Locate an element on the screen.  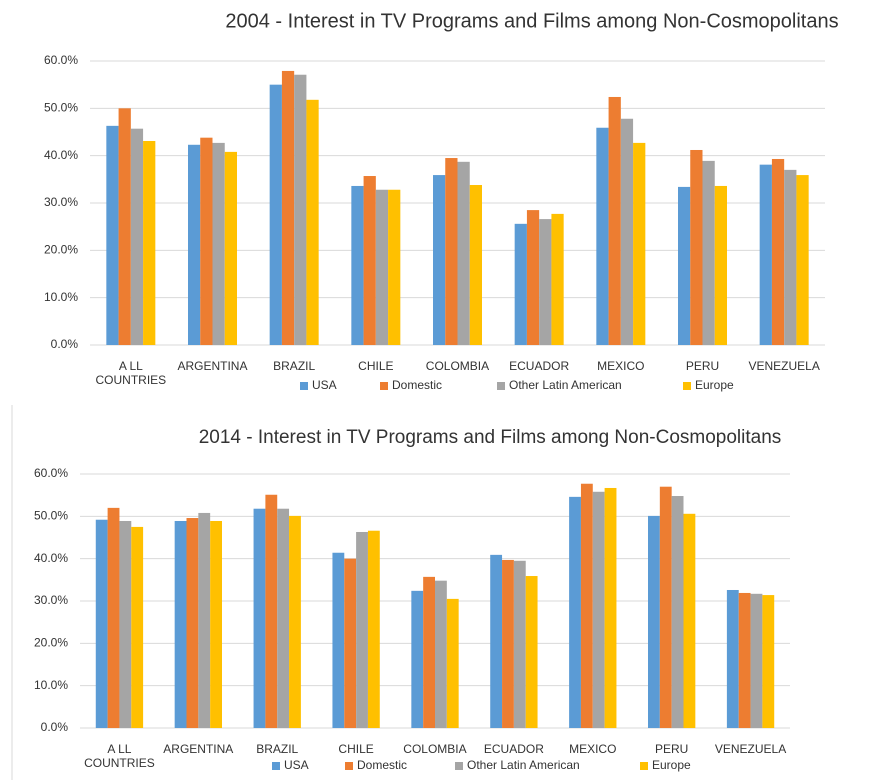
x-tick-label: VENEZUELA is located at coordinates (784, 366).